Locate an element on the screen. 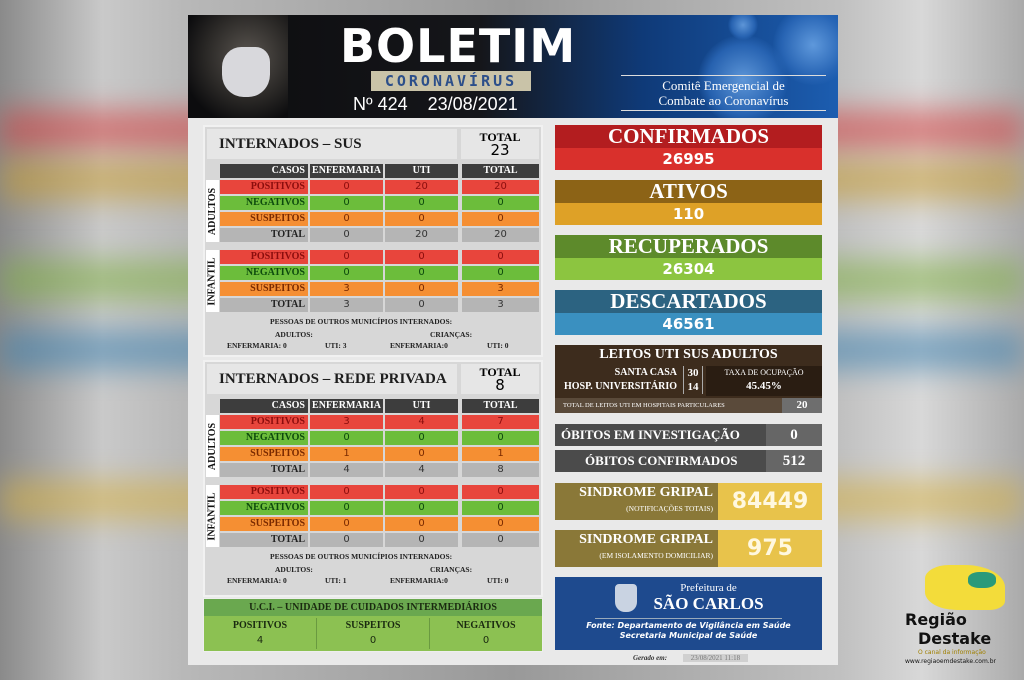 This screenshot has height=680, width=1024. stat-label: ATIVOS is located at coordinates (688, 191).